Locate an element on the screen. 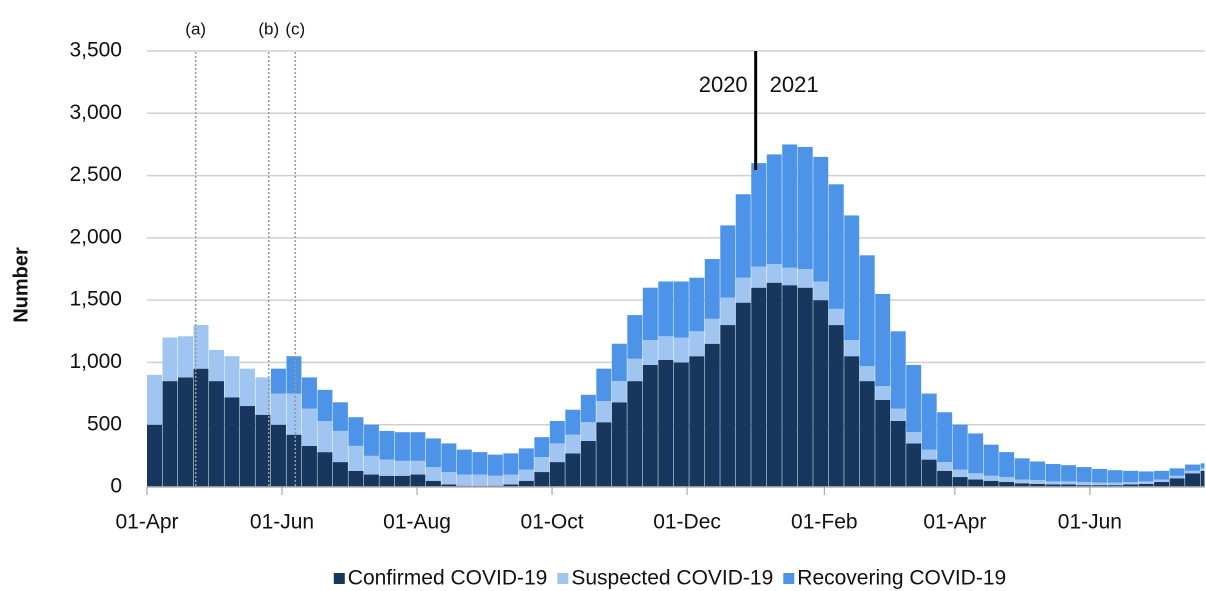  y-tick-label: 3,500 is located at coordinates (95, 50).